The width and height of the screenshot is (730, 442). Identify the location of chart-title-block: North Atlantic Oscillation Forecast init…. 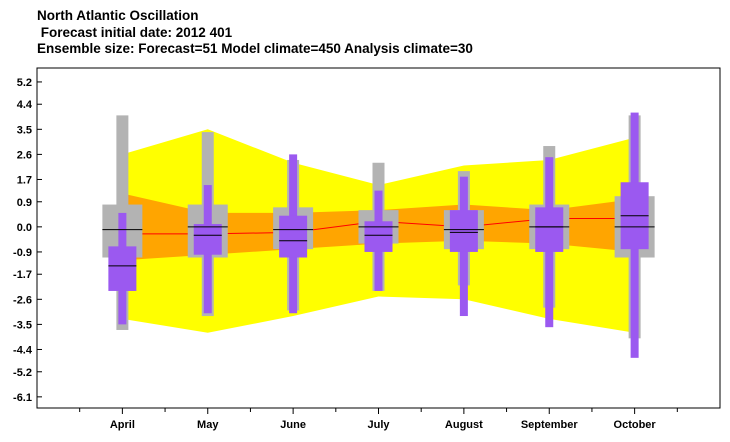
(255, 33).